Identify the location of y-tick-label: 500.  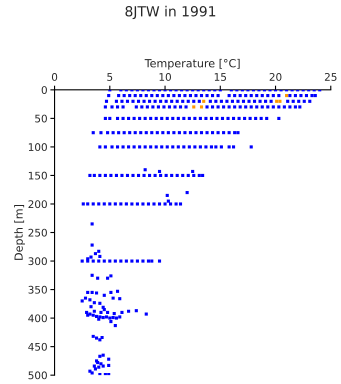
(37, 375).